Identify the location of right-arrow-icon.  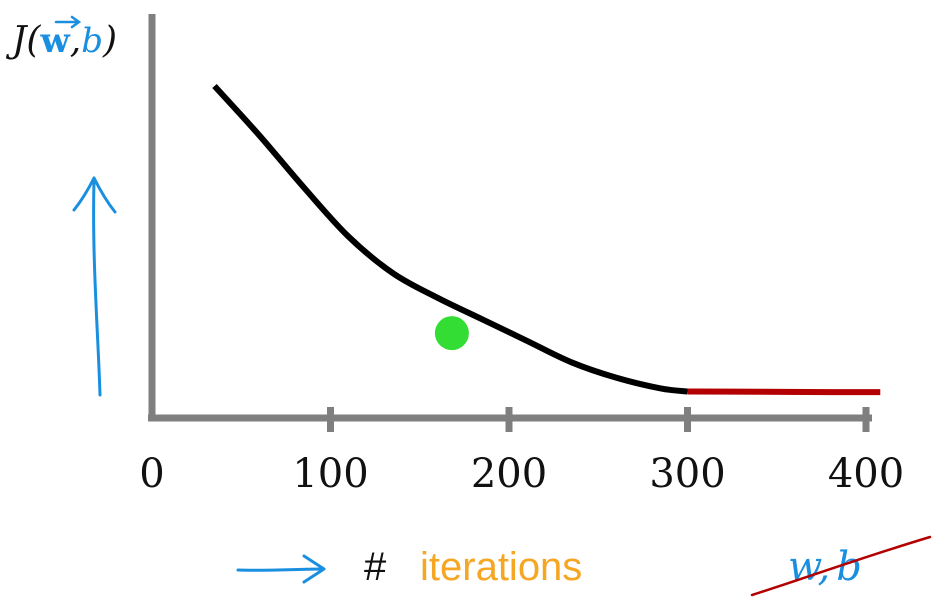
(281, 569).